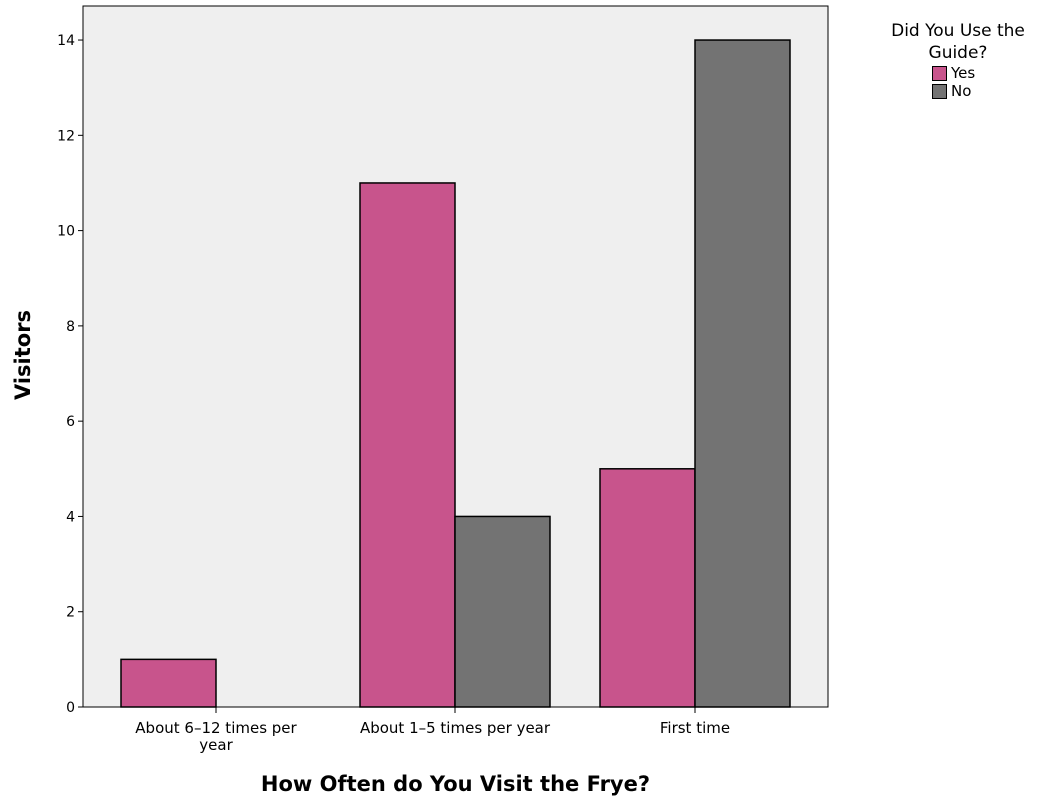  What do you see at coordinates (66, 41) in the screenshot?
I see `y-tick-label: 14` at bounding box center [66, 41].